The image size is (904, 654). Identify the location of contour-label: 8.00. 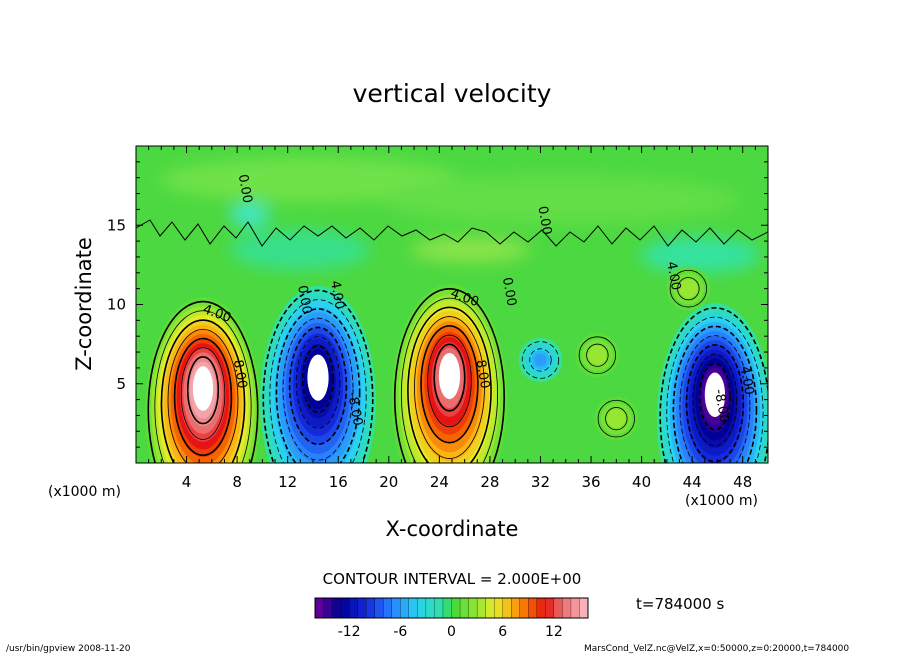
(482, 374).